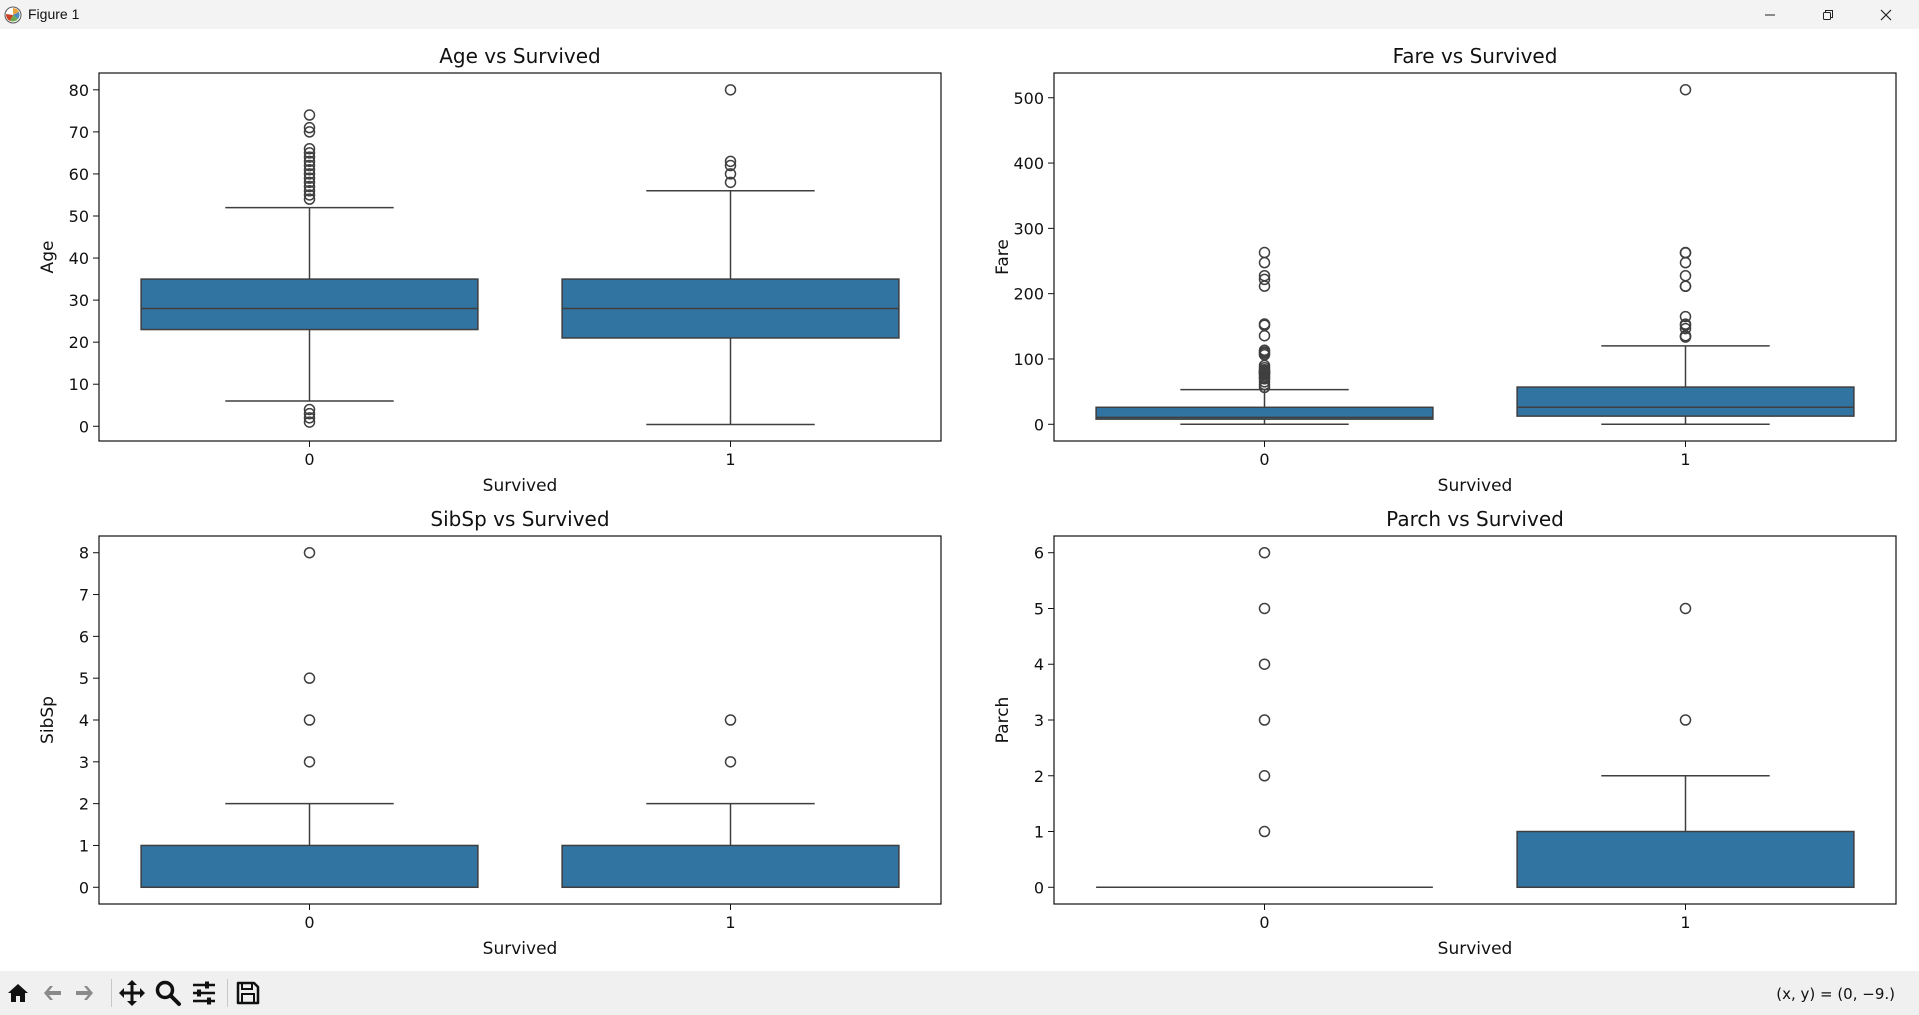 The width and height of the screenshot is (1919, 1015). I want to click on back-button, so click(52, 993).